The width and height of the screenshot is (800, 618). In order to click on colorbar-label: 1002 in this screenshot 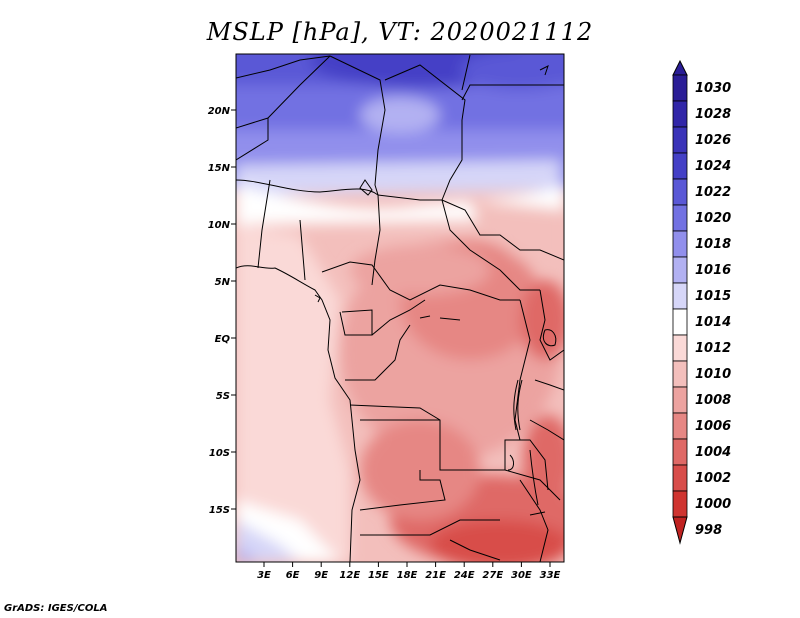, I will do `click(713, 478)`.